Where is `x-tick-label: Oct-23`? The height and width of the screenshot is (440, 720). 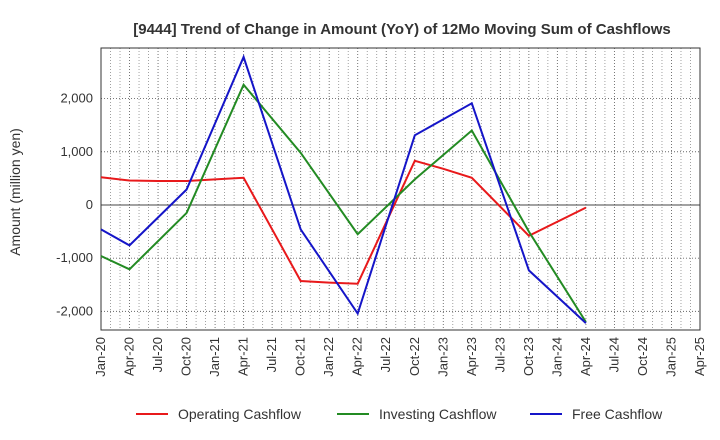
x-tick-label: Oct-23 is located at coordinates (528, 356).